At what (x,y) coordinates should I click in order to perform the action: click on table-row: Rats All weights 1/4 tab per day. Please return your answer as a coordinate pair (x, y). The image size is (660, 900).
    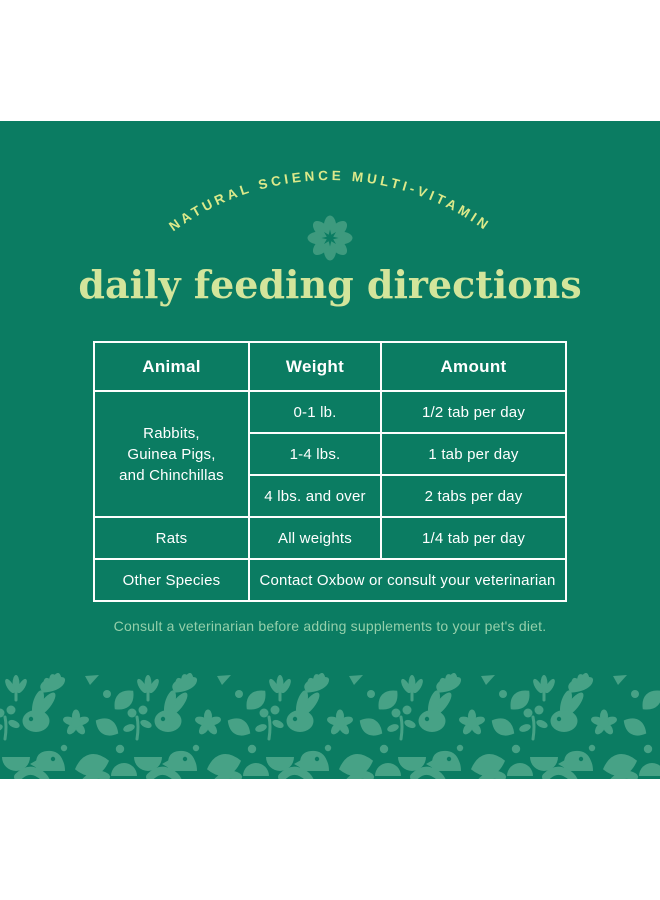
    Looking at the image, I should click on (330, 538).